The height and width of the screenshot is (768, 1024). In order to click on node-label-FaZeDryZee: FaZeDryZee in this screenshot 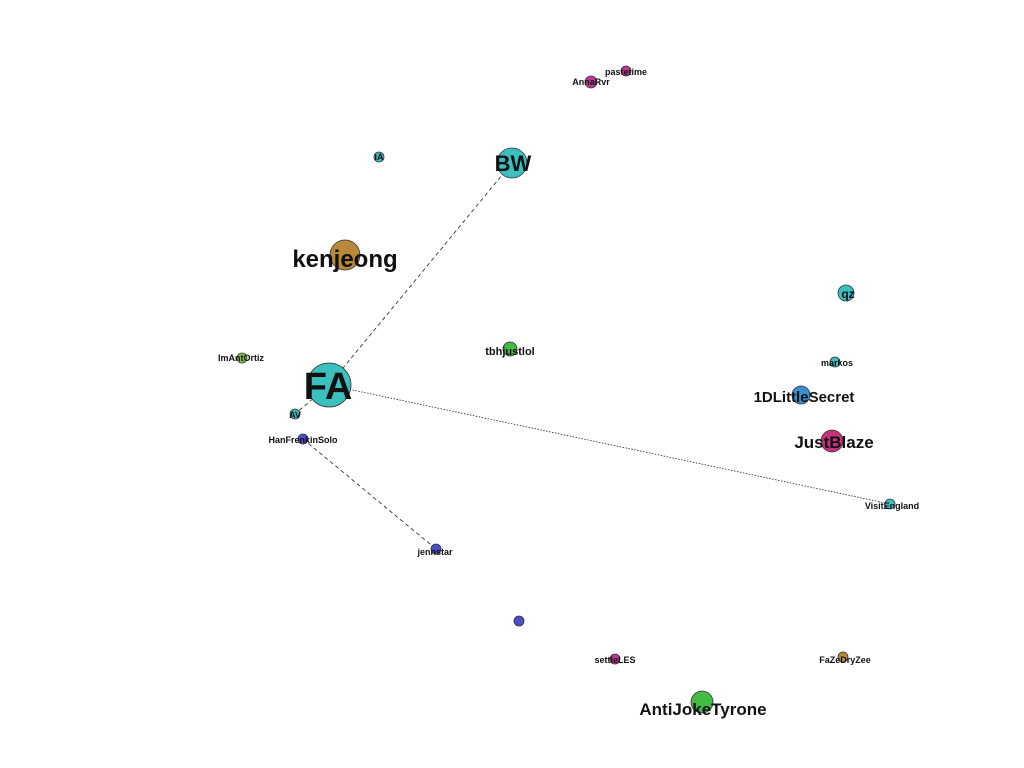, I will do `click(845, 660)`.